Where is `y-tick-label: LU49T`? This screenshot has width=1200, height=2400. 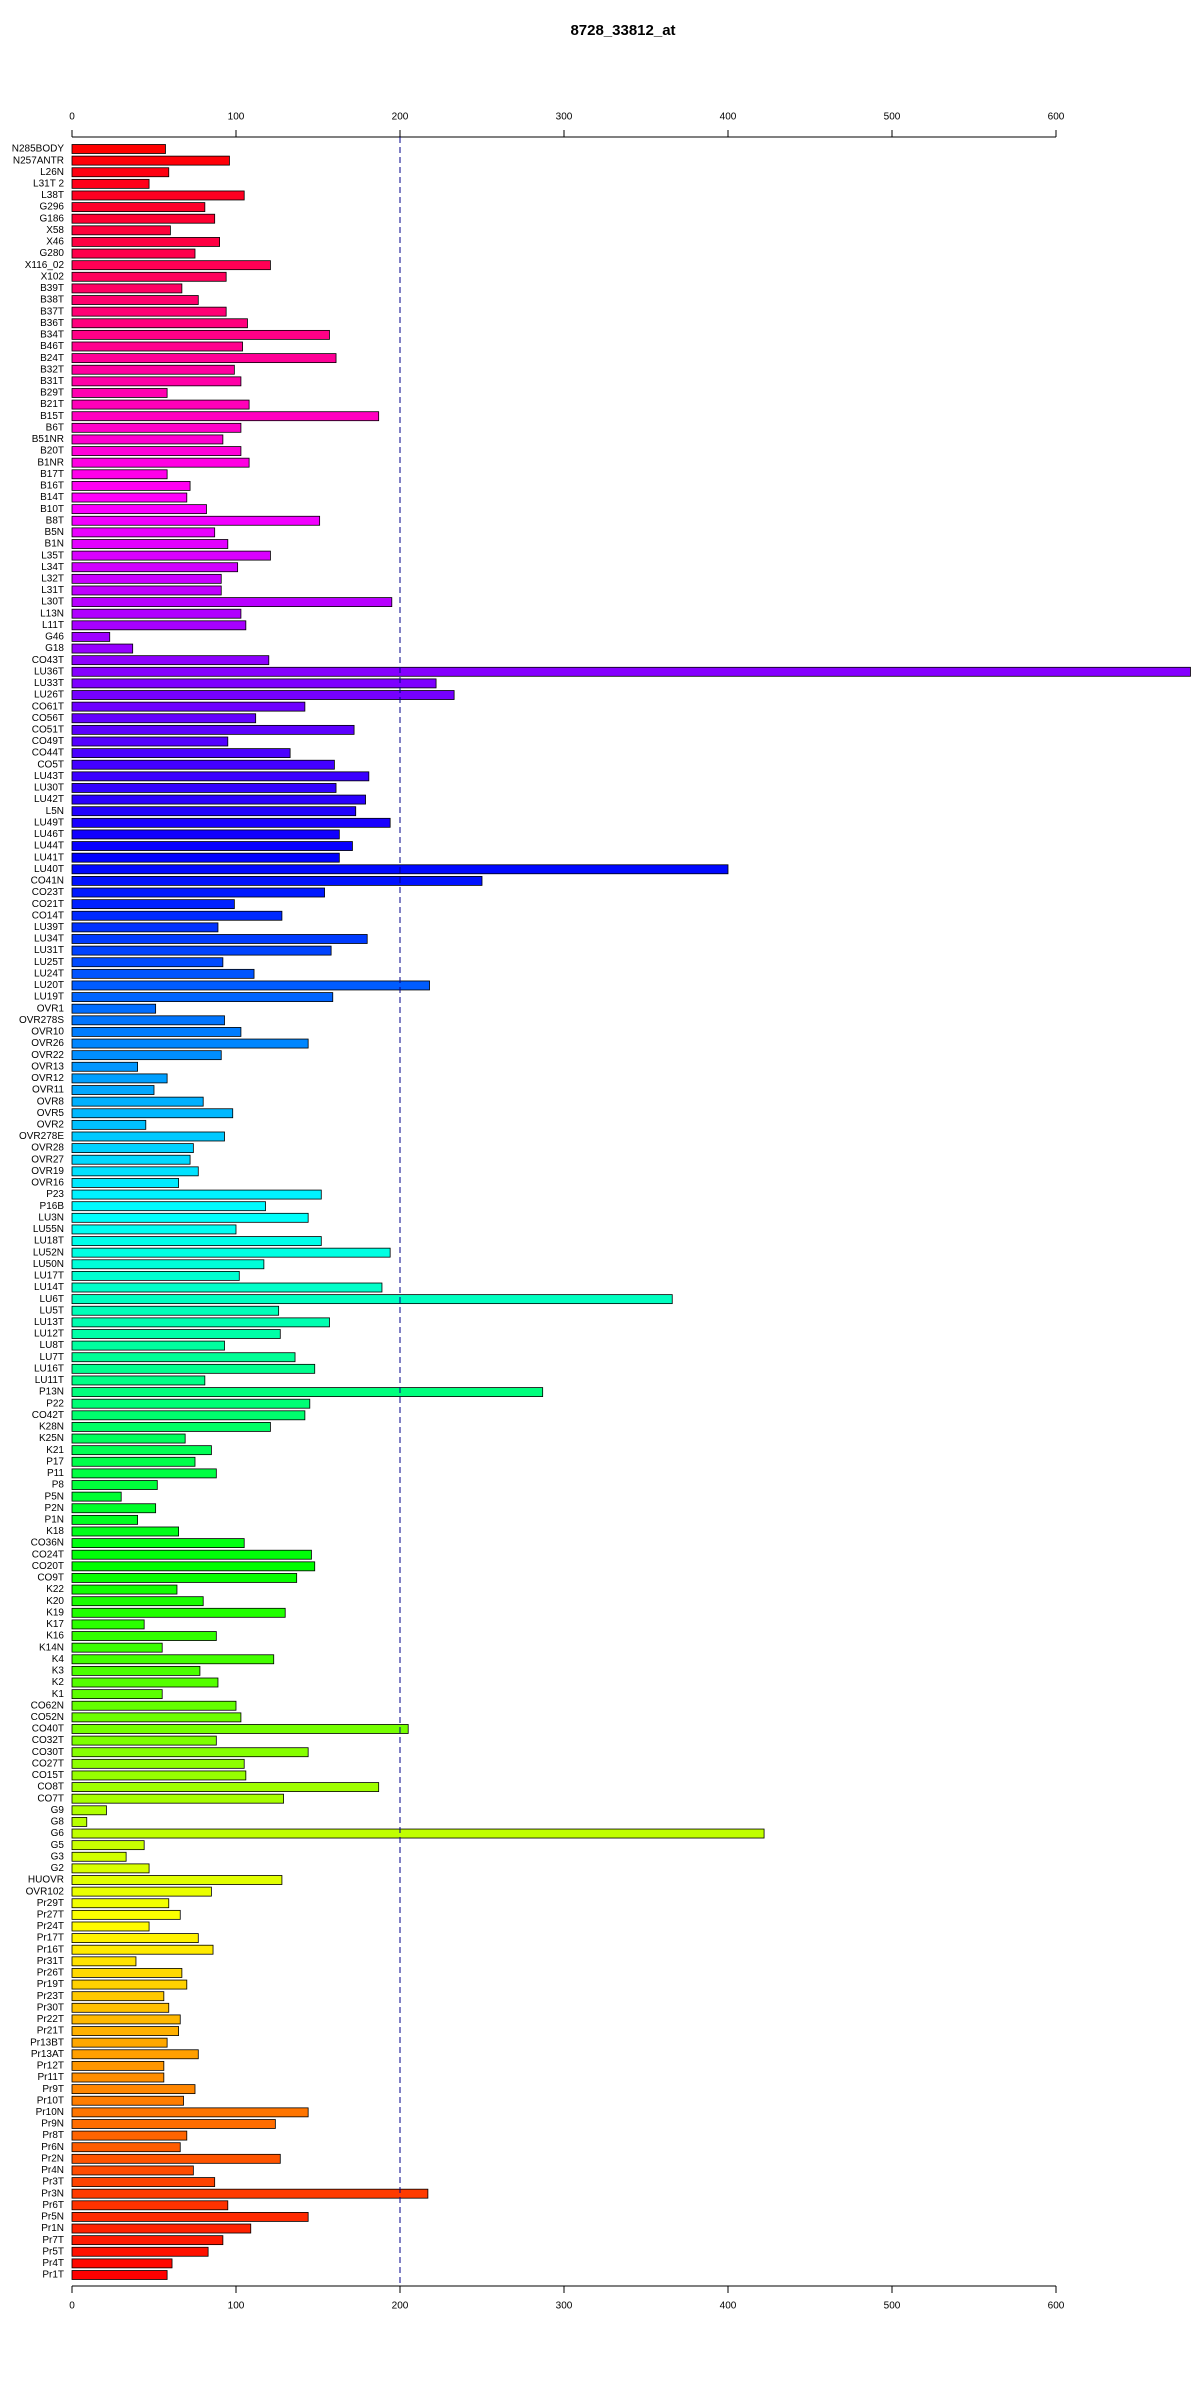 y-tick-label: LU49T is located at coordinates (49, 822).